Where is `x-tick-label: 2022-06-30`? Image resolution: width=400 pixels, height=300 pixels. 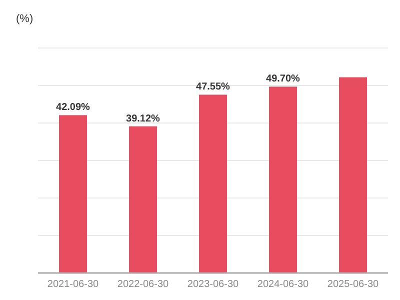
x-tick-label: 2022-06-30 is located at coordinates (143, 284).